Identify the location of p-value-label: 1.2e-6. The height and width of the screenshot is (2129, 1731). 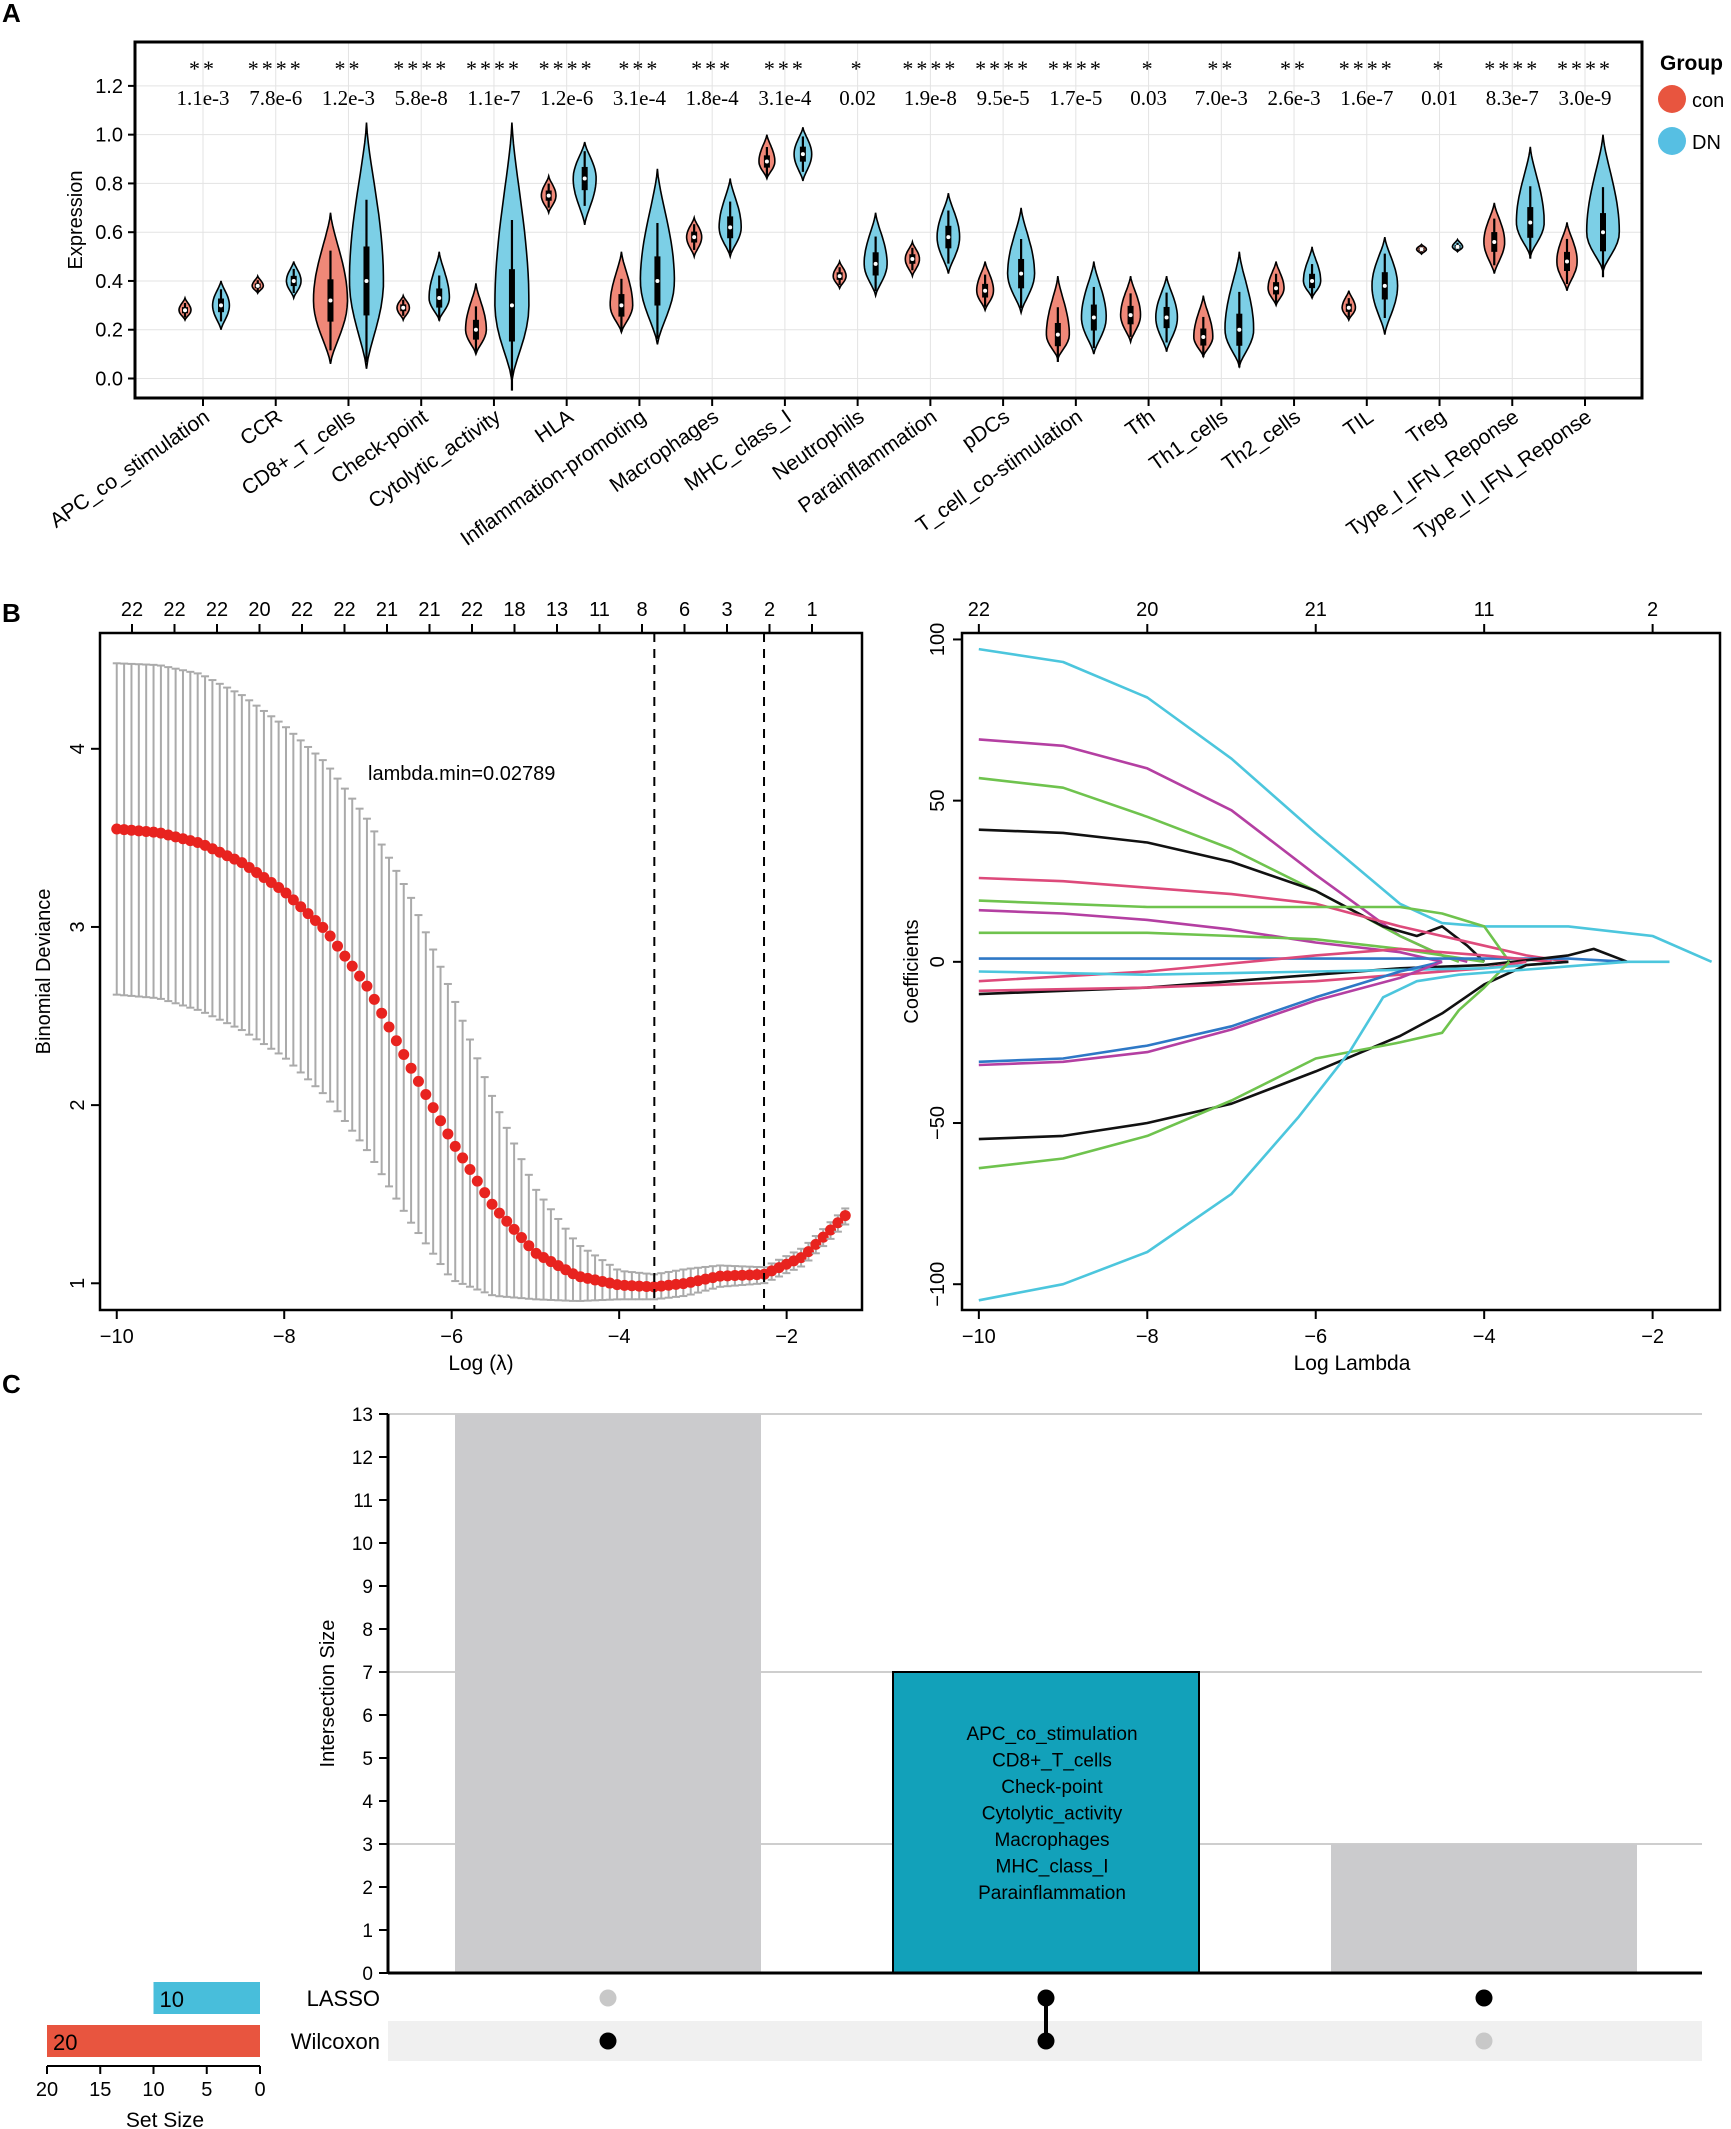
(566, 98).